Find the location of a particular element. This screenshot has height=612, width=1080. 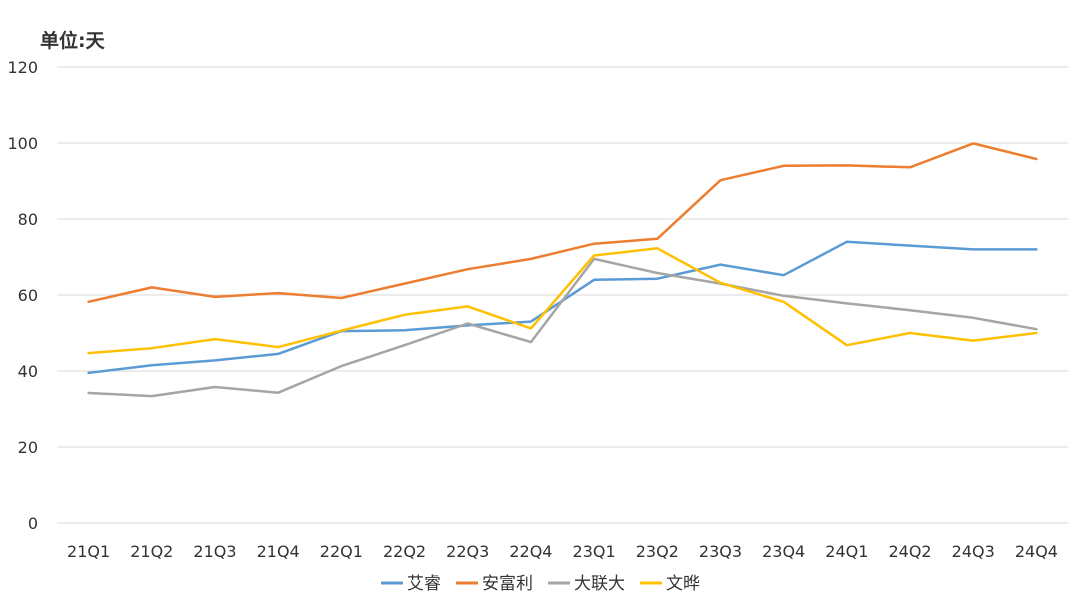

y-tick-label: 100 is located at coordinates (22, 143).